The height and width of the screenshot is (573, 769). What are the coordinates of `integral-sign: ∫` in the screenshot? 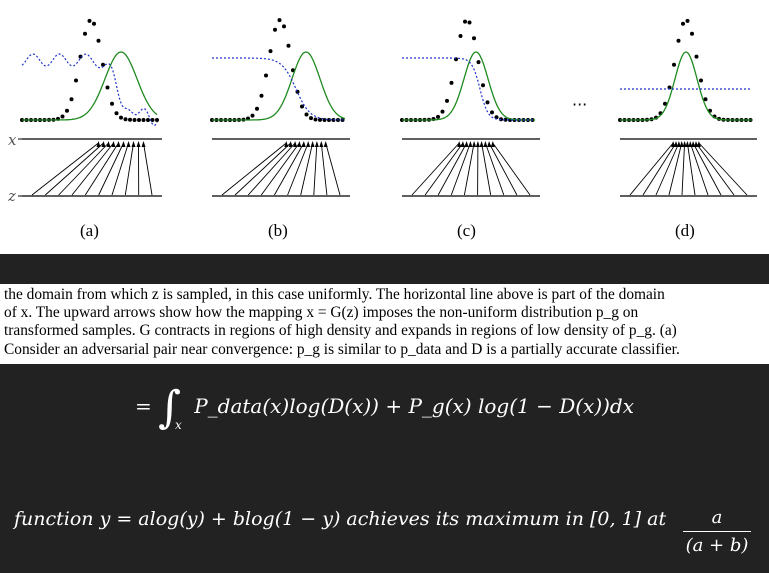 It's located at (170, 407).